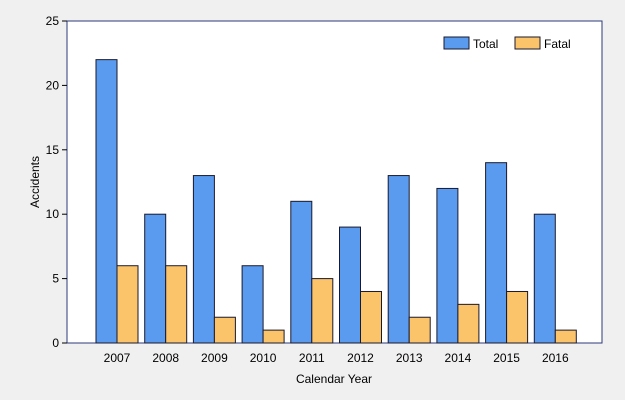 This screenshot has height=400, width=625. What do you see at coordinates (35, 182) in the screenshot?
I see `y-axis-title: Accidents` at bounding box center [35, 182].